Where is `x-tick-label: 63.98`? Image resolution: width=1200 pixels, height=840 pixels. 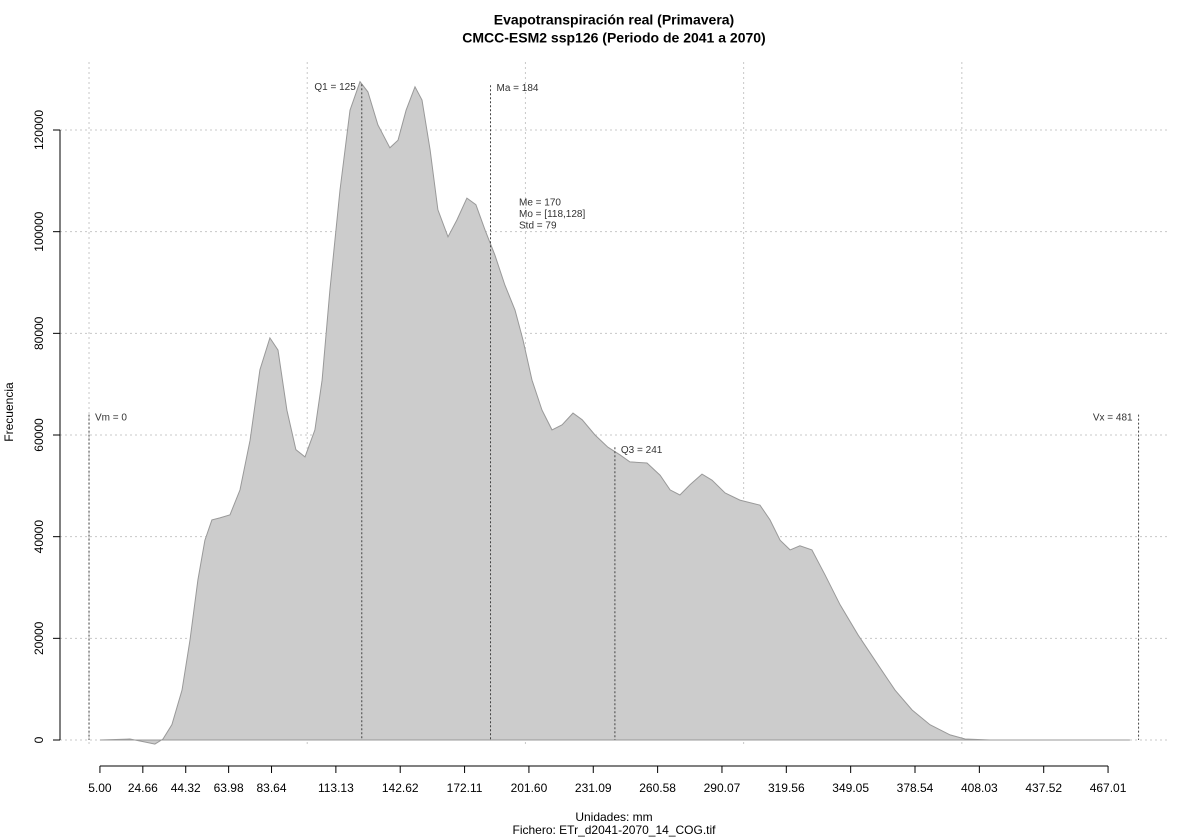
x-tick-label: 63.98 is located at coordinates (229, 788).